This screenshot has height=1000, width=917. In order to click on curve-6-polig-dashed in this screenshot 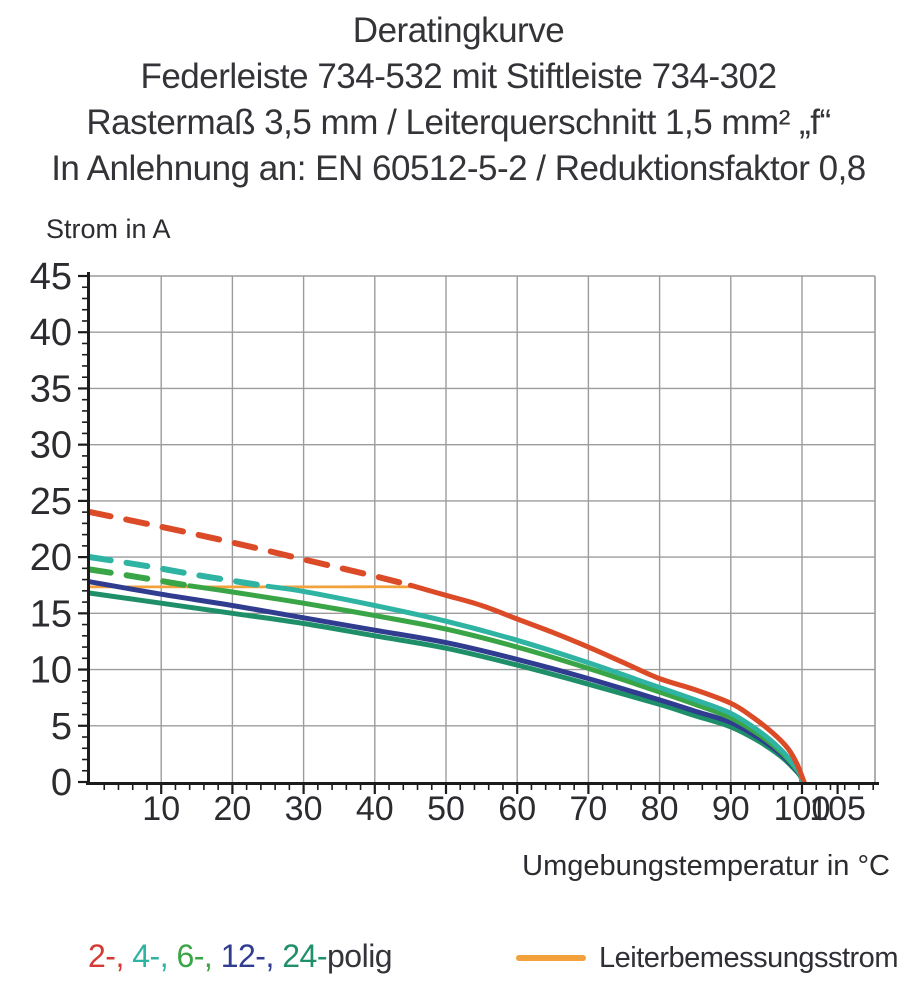, I will do `click(140, 577)`.